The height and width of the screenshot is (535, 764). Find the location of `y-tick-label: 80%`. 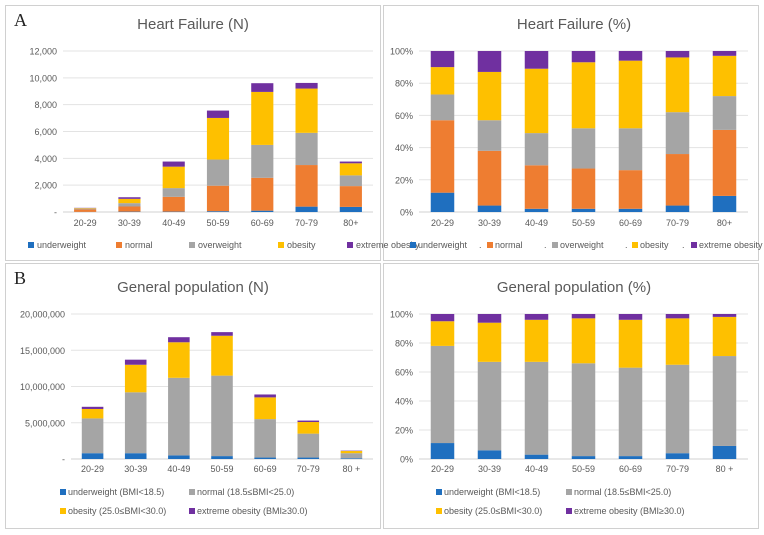

y-tick-label: 80% is located at coordinates (404, 84).